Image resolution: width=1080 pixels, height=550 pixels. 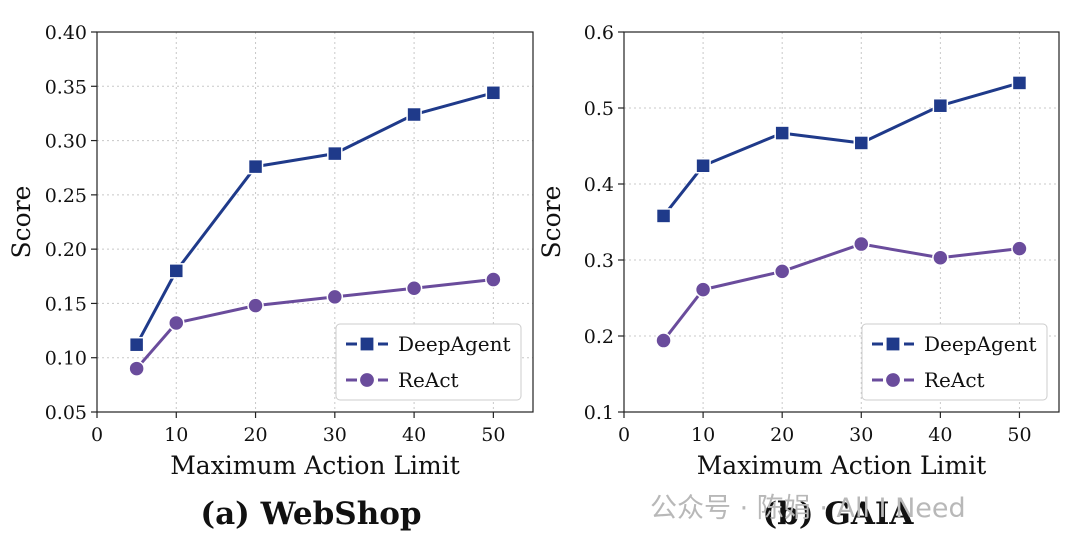 What do you see at coordinates (599, 185) in the screenshot?
I see `y-tick-label: 0.4` at bounding box center [599, 185].